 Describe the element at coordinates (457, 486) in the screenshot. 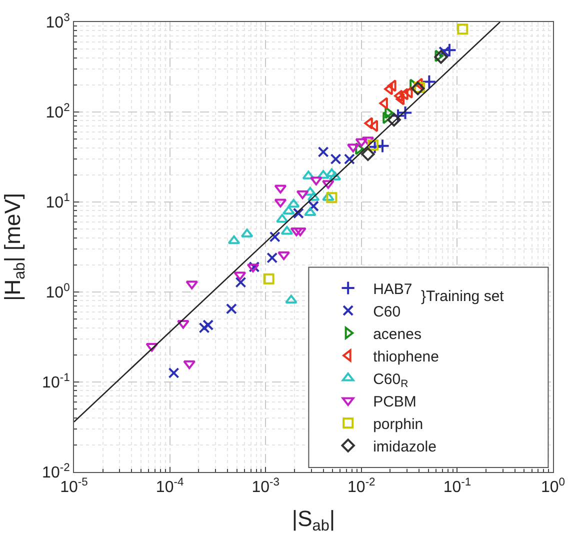

I see `x-tick-label: 10$^{-1}$` at that location.